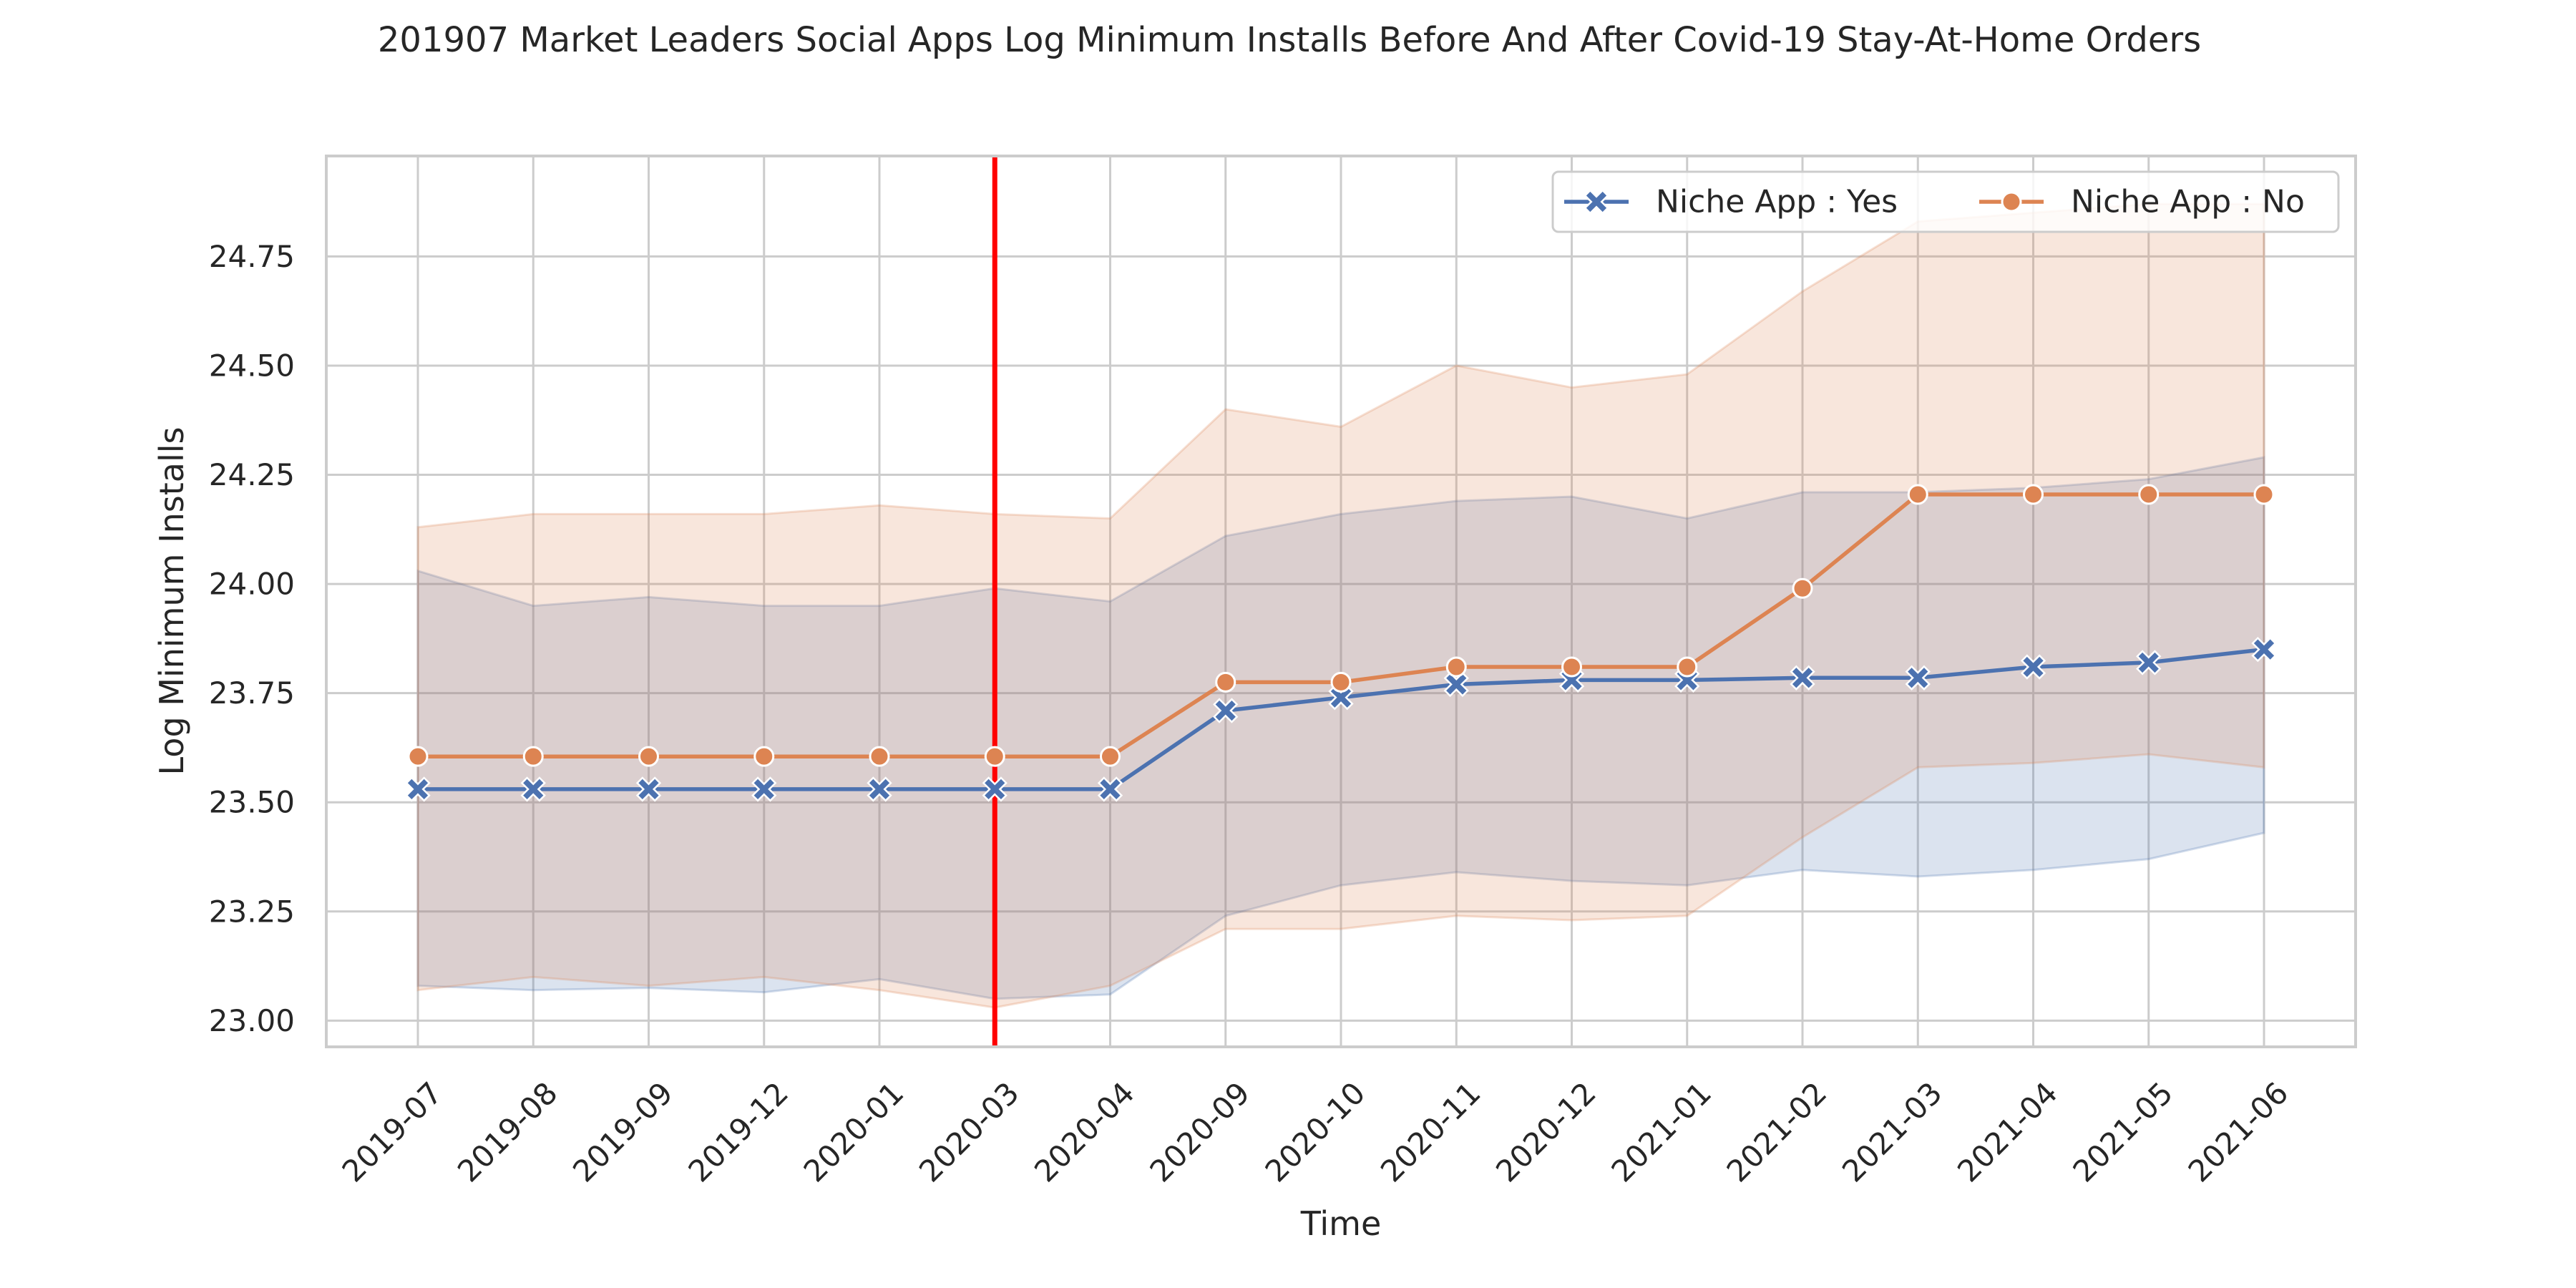 The height and width of the screenshot is (1288, 2576). I want to click on x-tick-label: 2020-04, so click(1084, 1132).